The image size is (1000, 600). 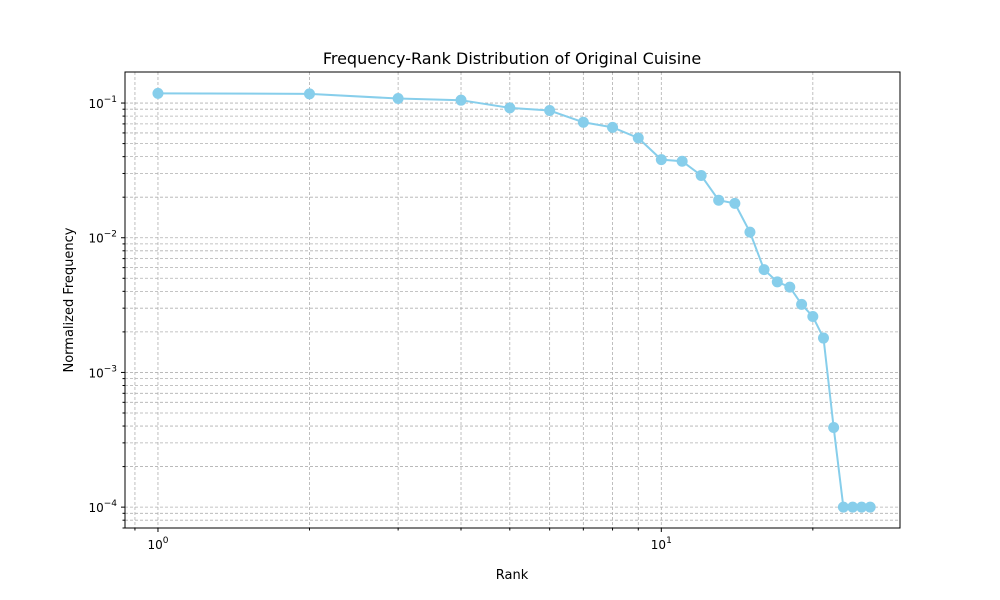 What do you see at coordinates (102, 103) in the screenshot?
I see `y-tick-label: 10⁻¹` at bounding box center [102, 103].